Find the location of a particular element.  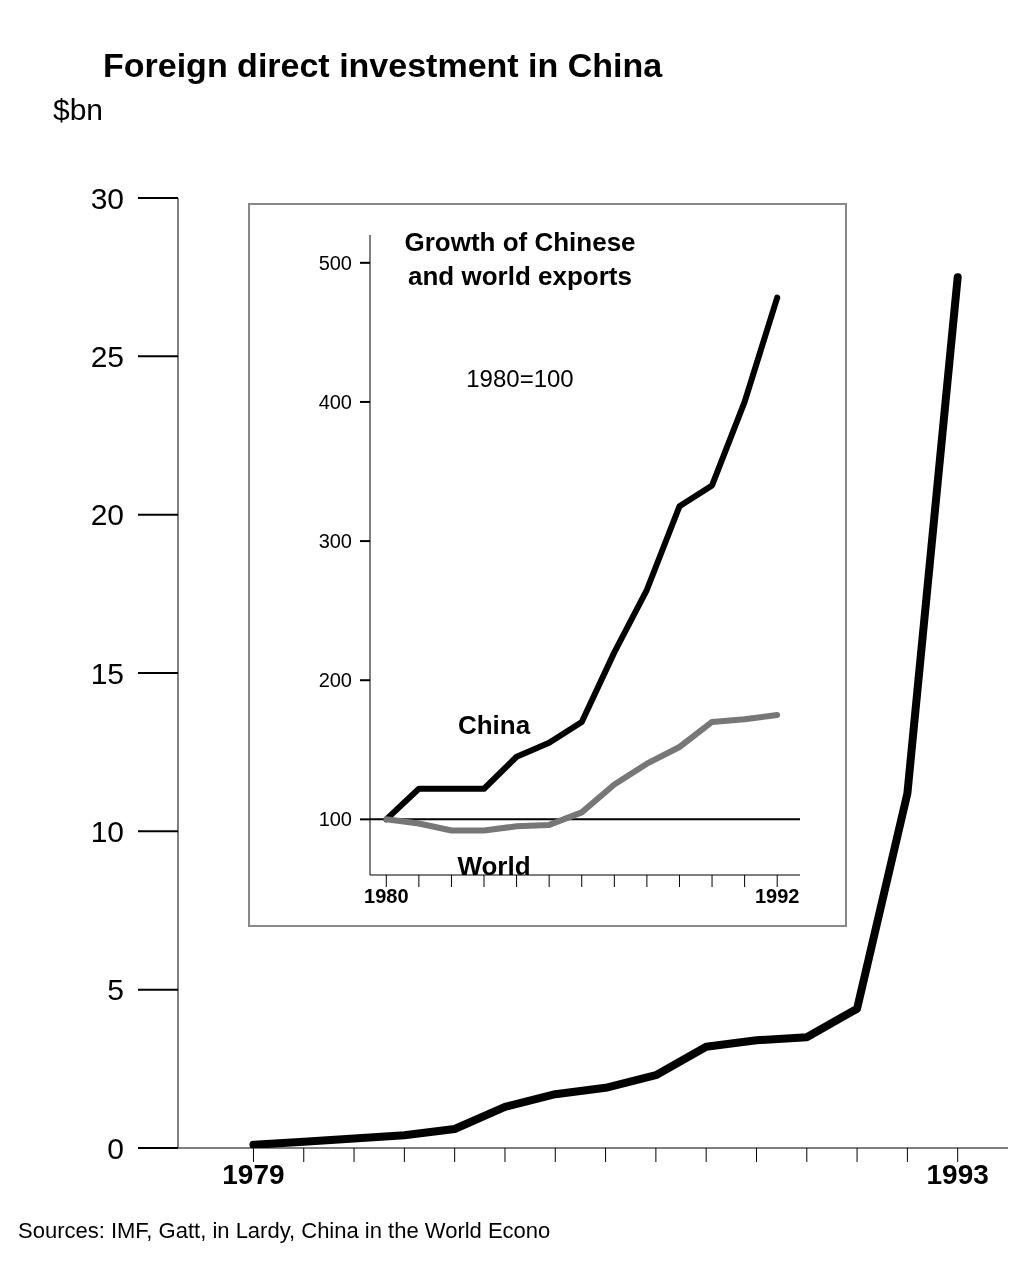

series-label: World is located at coordinates (494, 866).